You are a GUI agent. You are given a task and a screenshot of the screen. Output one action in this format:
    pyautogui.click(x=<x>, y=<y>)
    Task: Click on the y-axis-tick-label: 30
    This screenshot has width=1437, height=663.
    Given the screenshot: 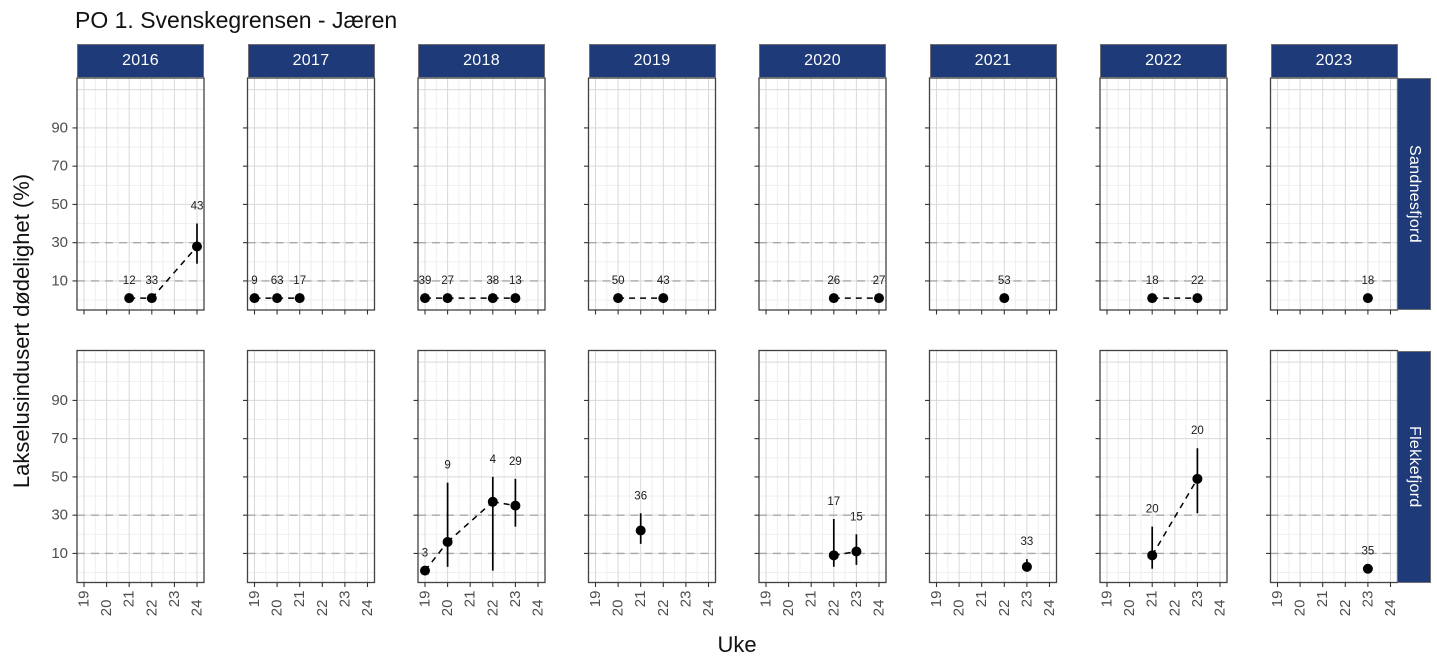 What is the action you would take?
    pyautogui.click(x=59, y=242)
    